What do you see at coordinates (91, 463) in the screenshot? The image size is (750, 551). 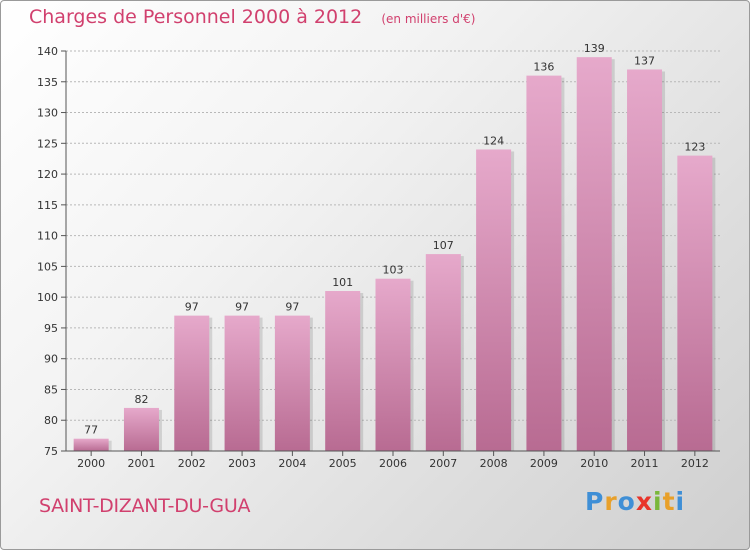 I see `x-tick-label: 2000` at bounding box center [91, 463].